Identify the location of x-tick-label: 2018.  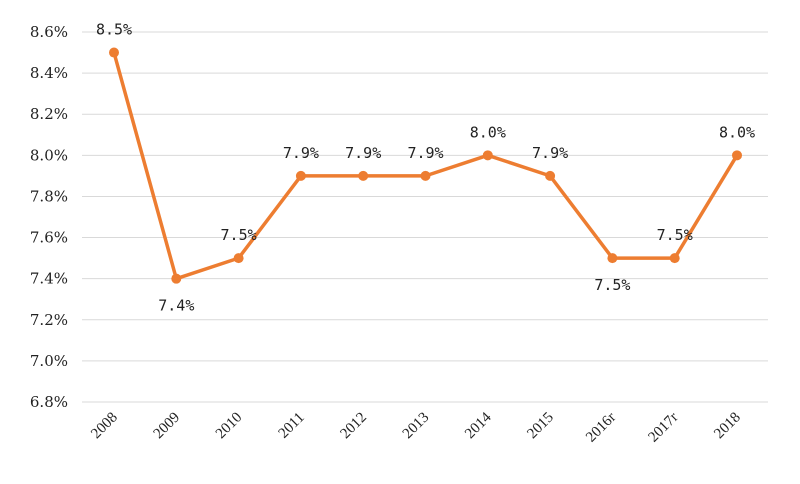
(727, 426).